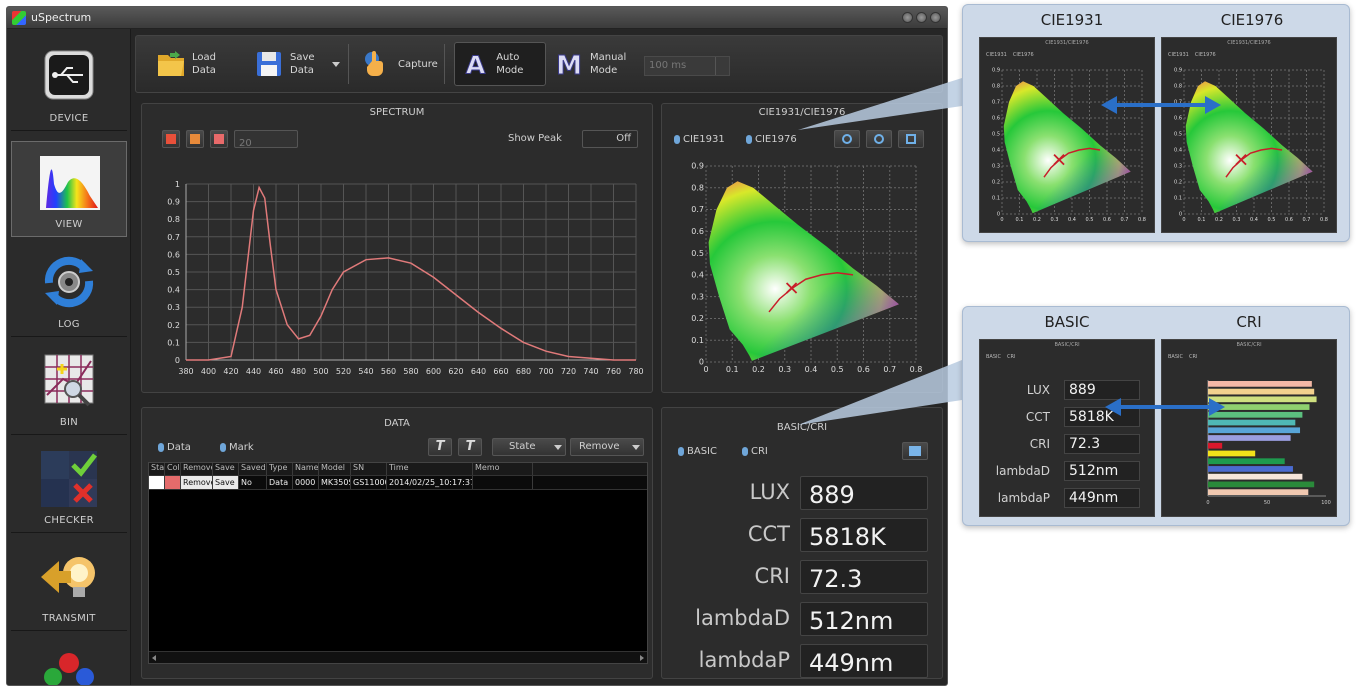 This screenshot has width=1356, height=691. Describe the element at coordinates (431, 482) in the screenshot. I see `time-cell: 2014/02/25_10:17:37` at that location.